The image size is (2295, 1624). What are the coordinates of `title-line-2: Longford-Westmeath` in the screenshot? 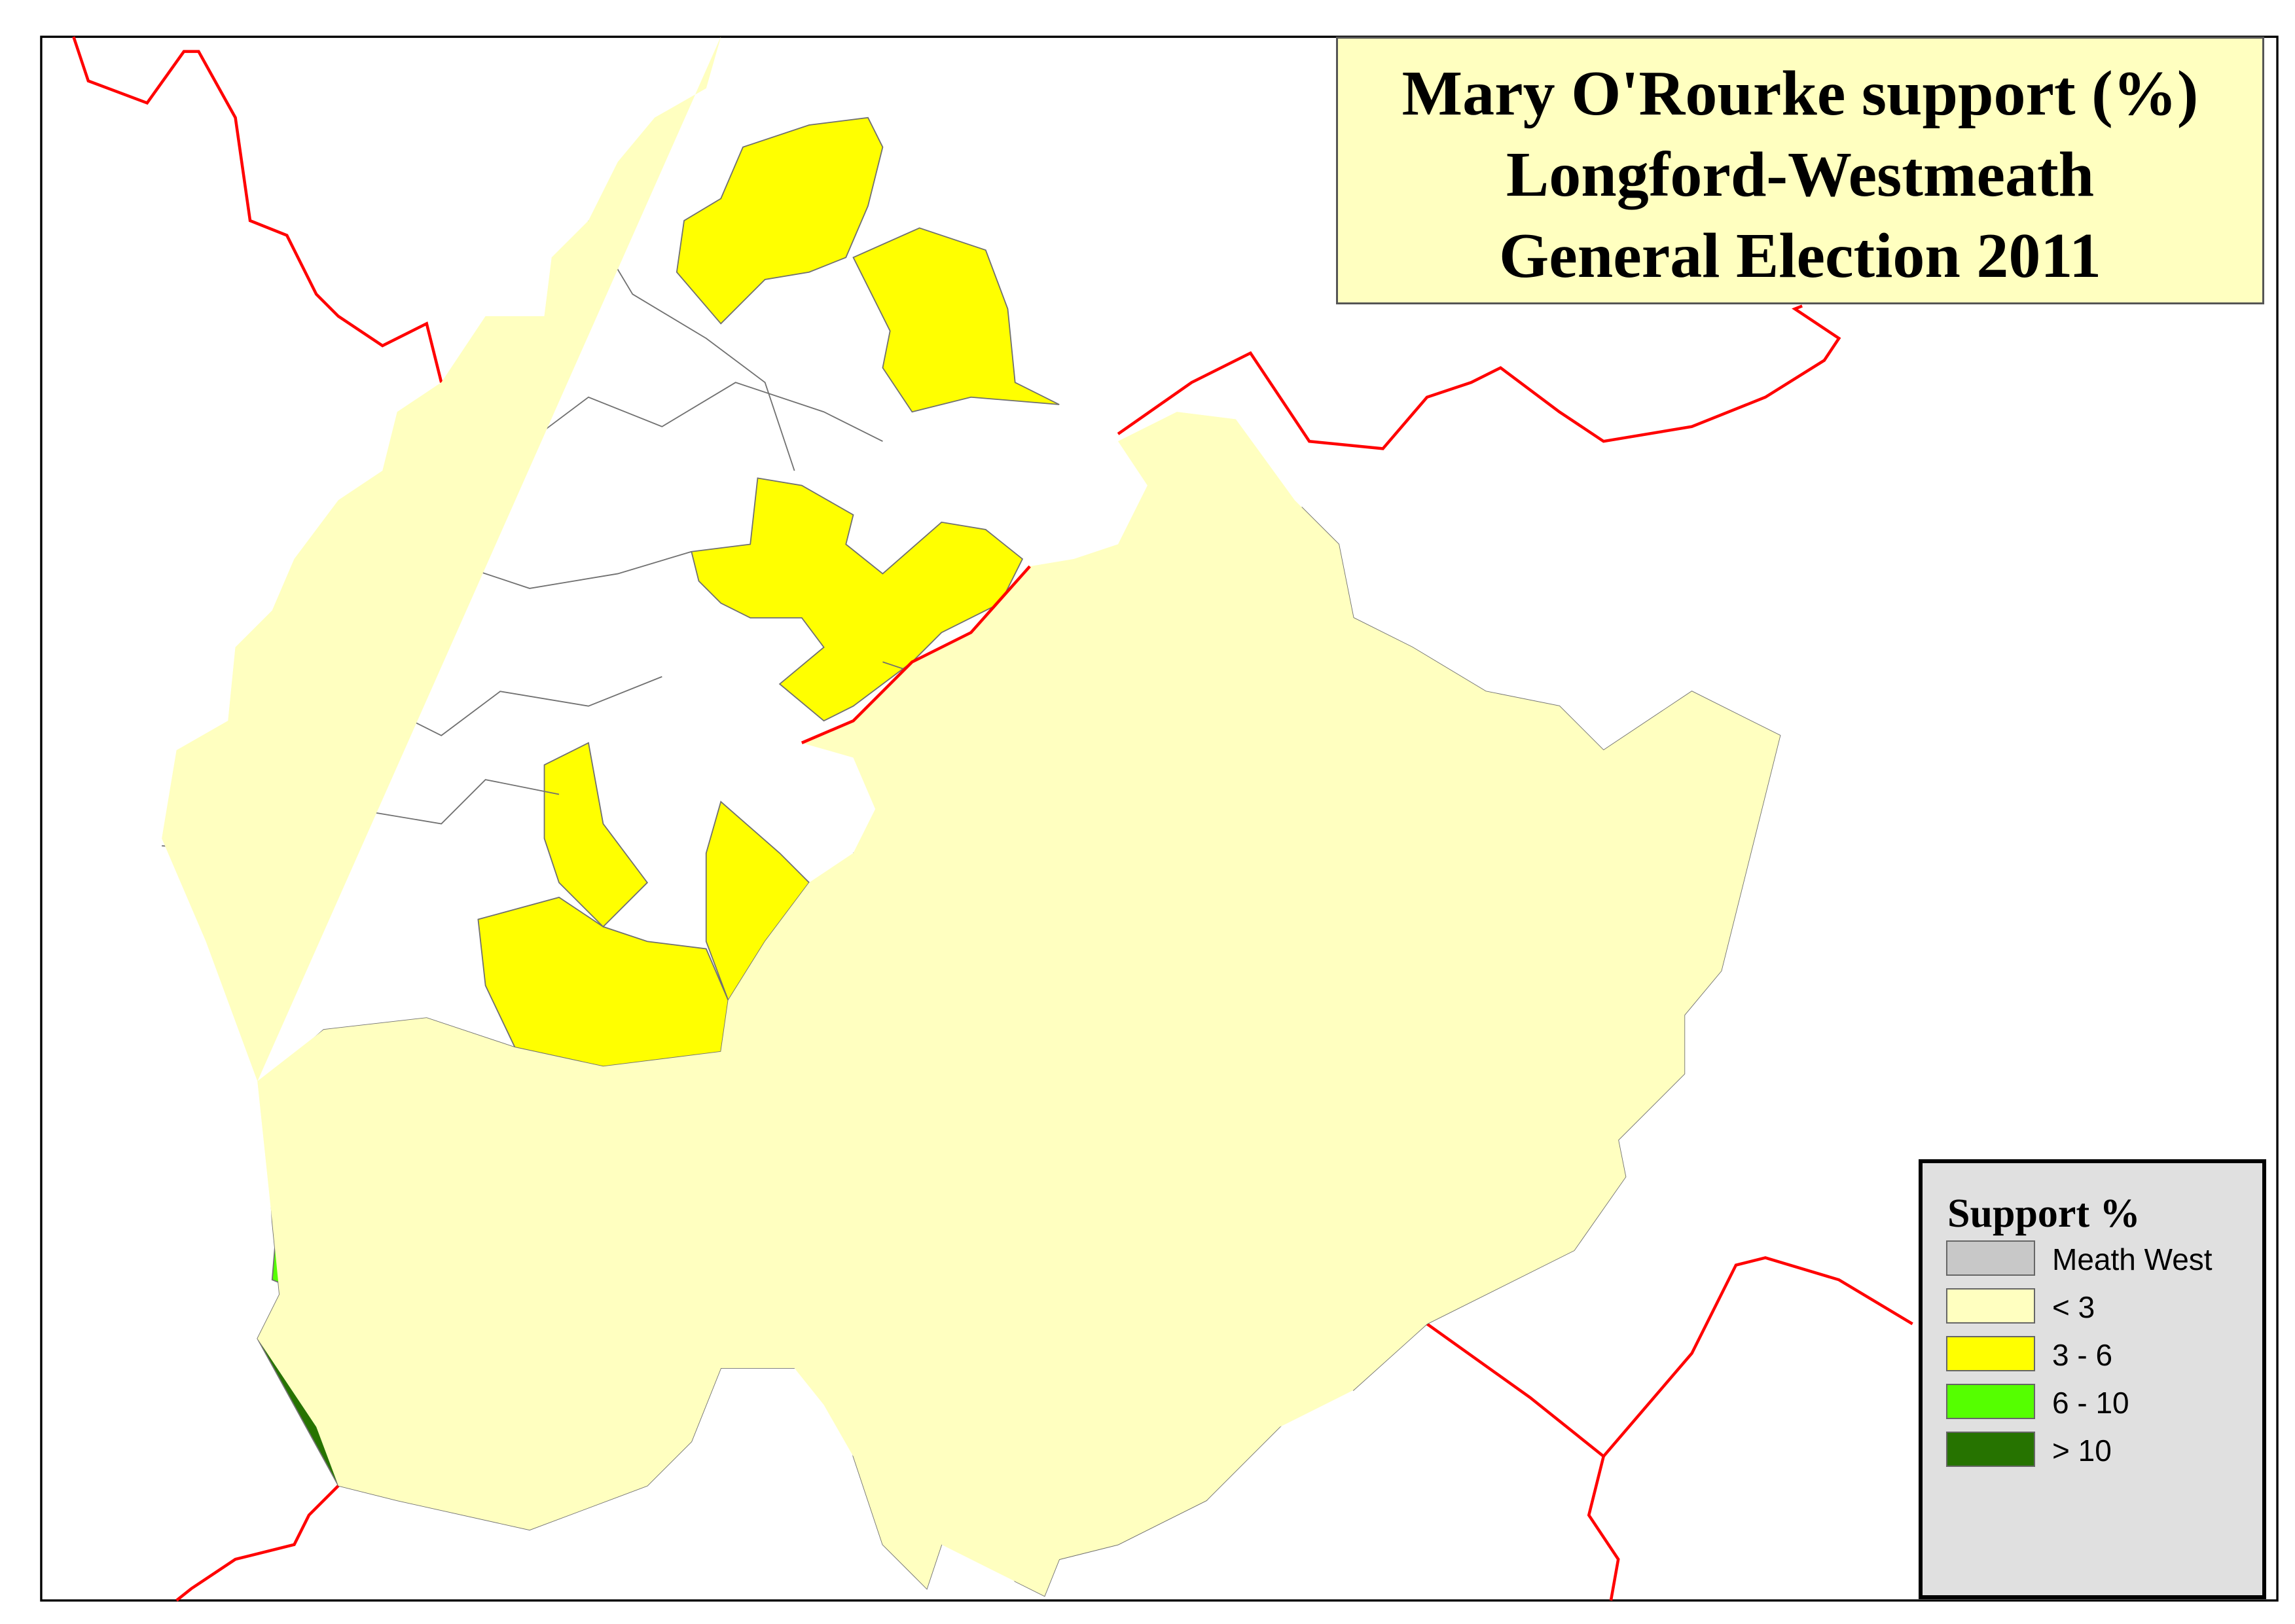 It's located at (1801, 174).